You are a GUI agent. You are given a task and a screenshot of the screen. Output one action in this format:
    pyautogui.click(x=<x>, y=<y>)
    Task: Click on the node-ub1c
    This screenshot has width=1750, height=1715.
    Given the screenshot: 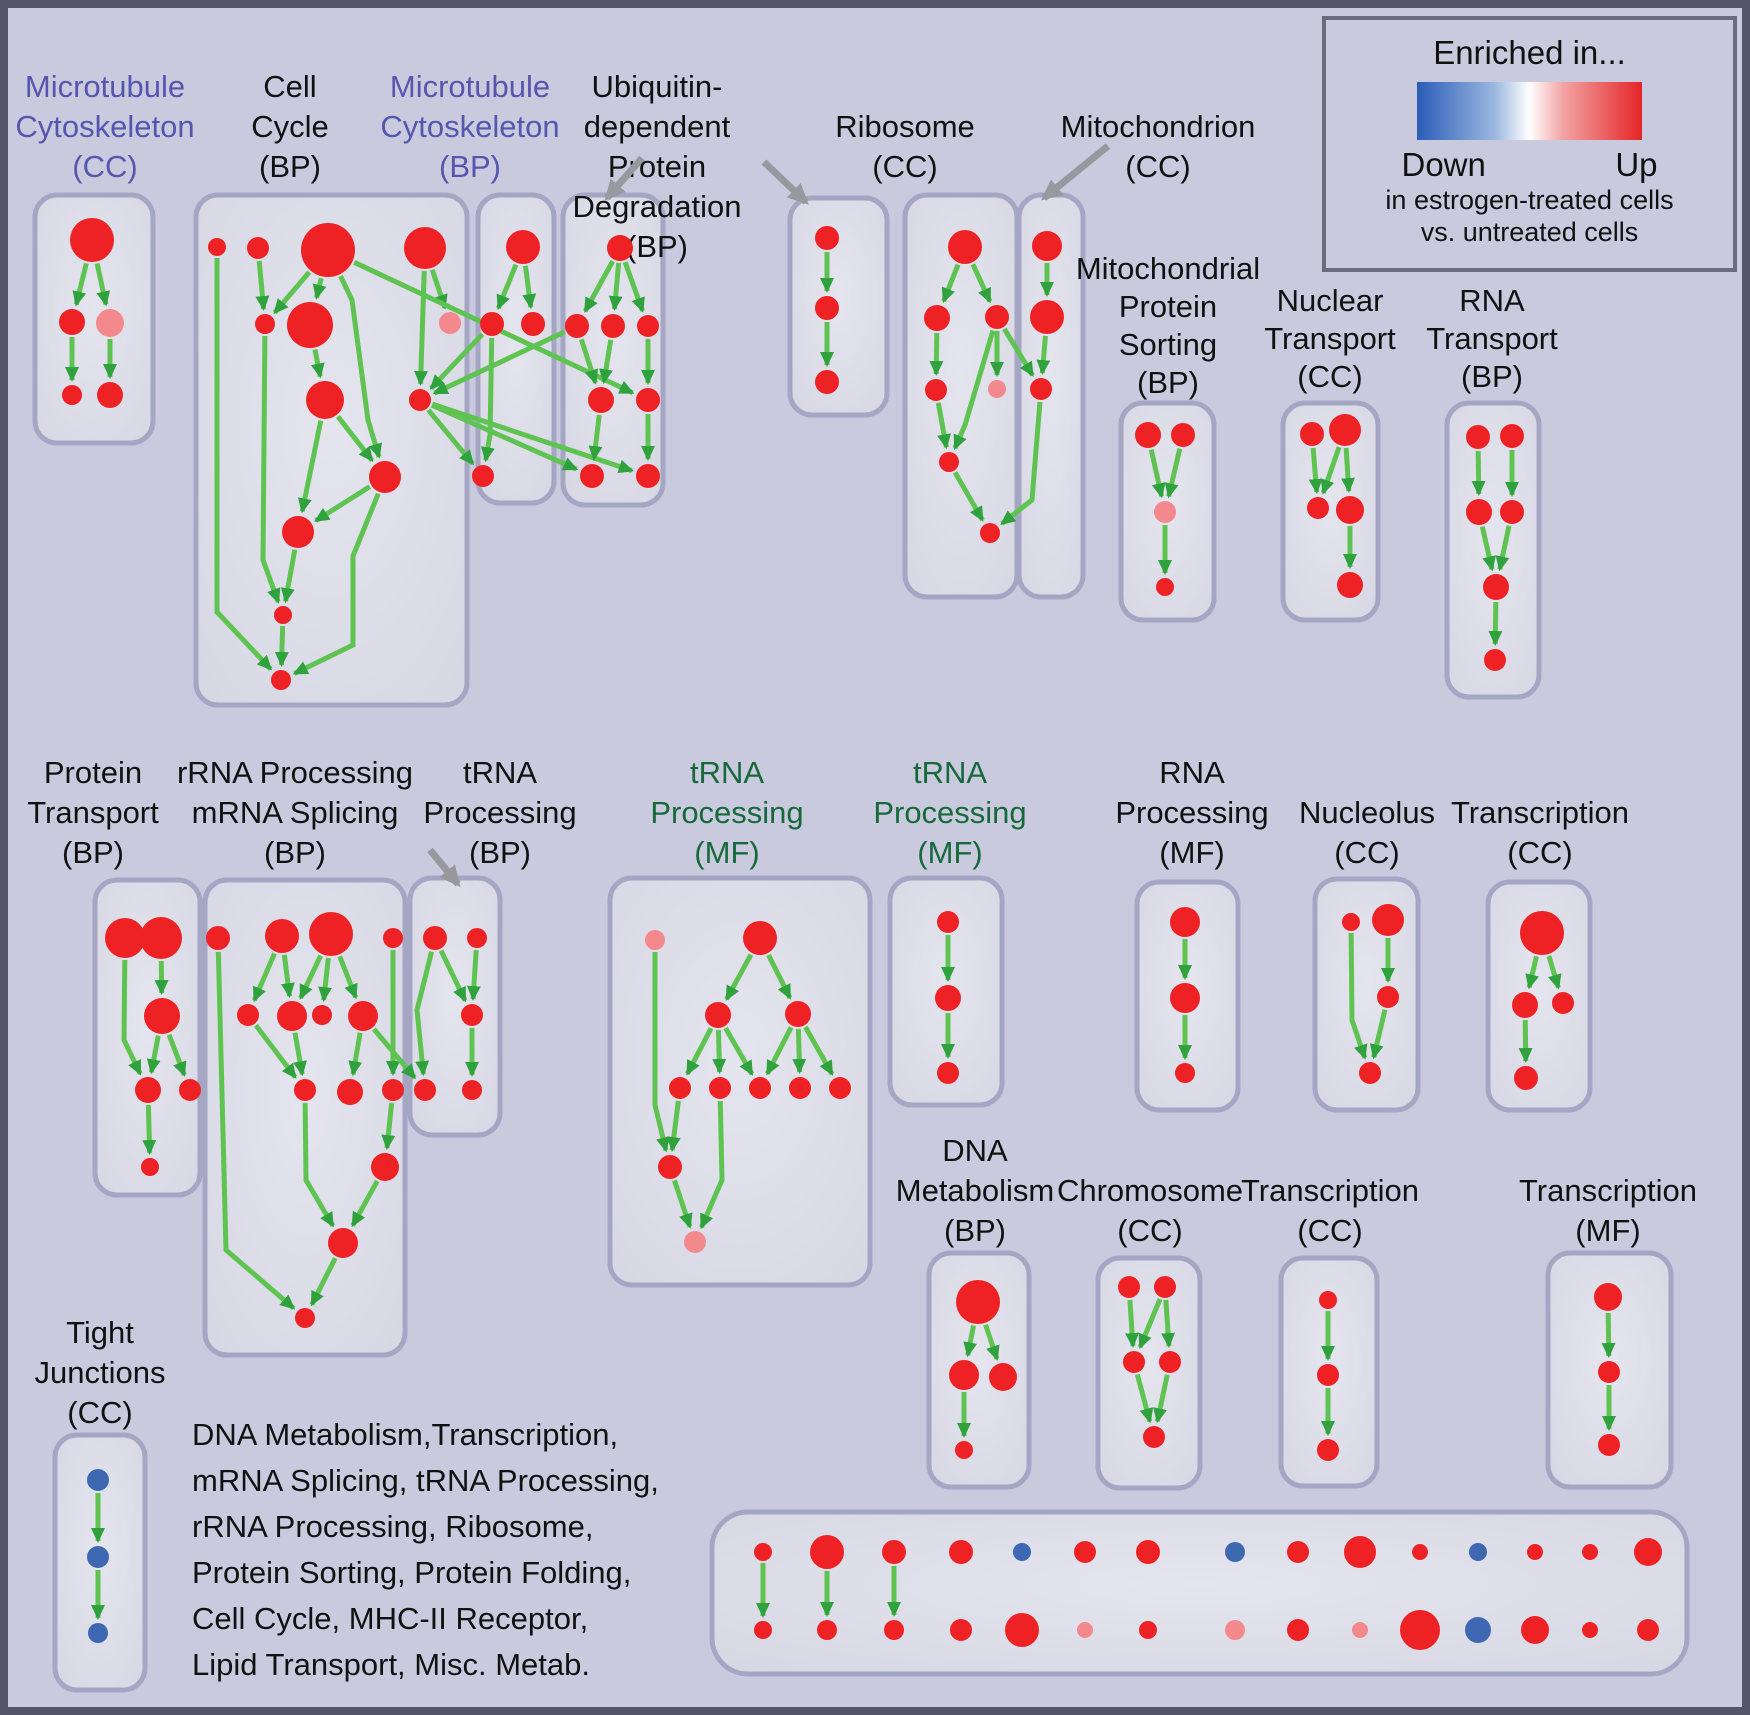 What is the action you would take?
    pyautogui.click(x=648, y=326)
    